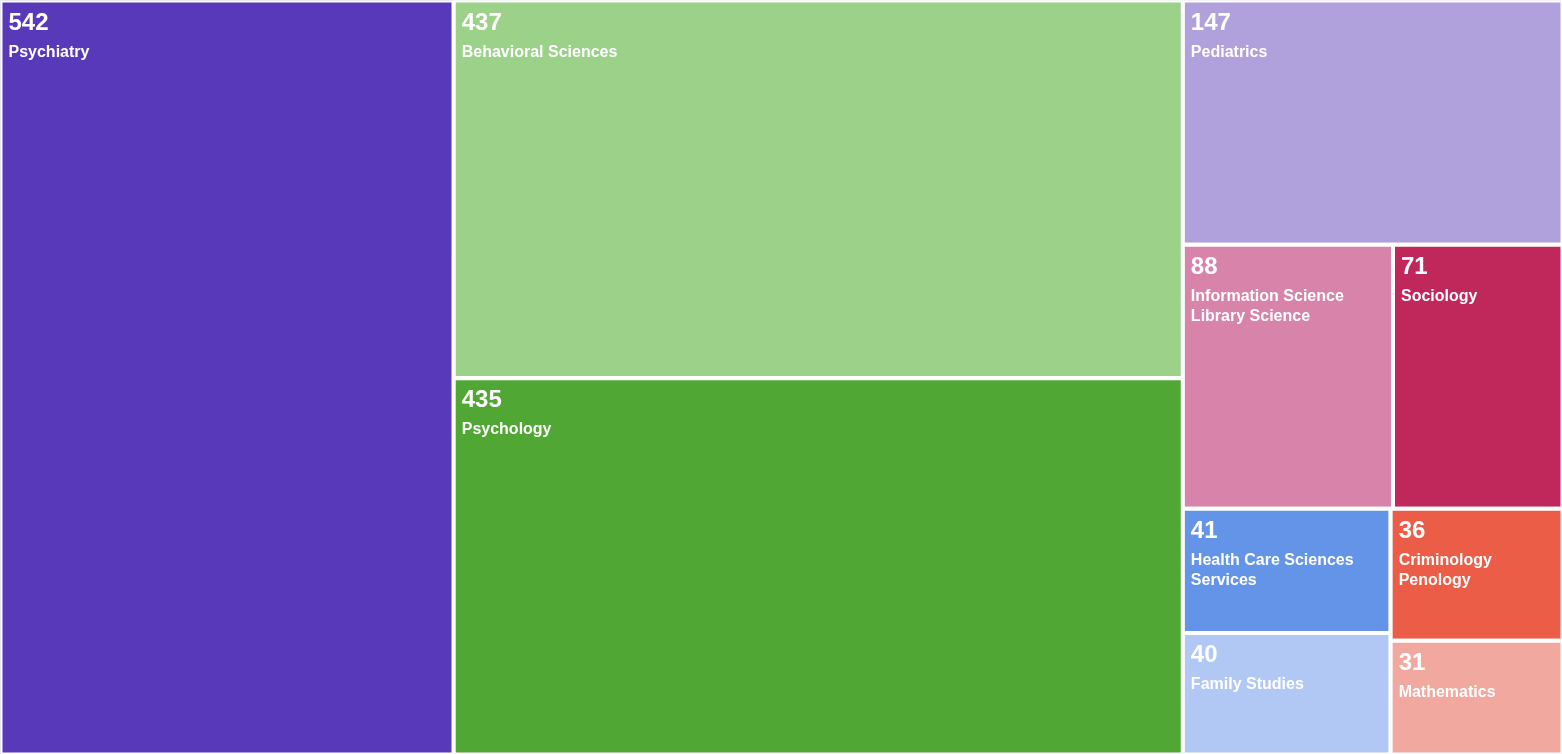 The height and width of the screenshot is (754, 1562). Describe the element at coordinates (1447, 691) in the screenshot. I see `category-label: Mathematics` at that location.